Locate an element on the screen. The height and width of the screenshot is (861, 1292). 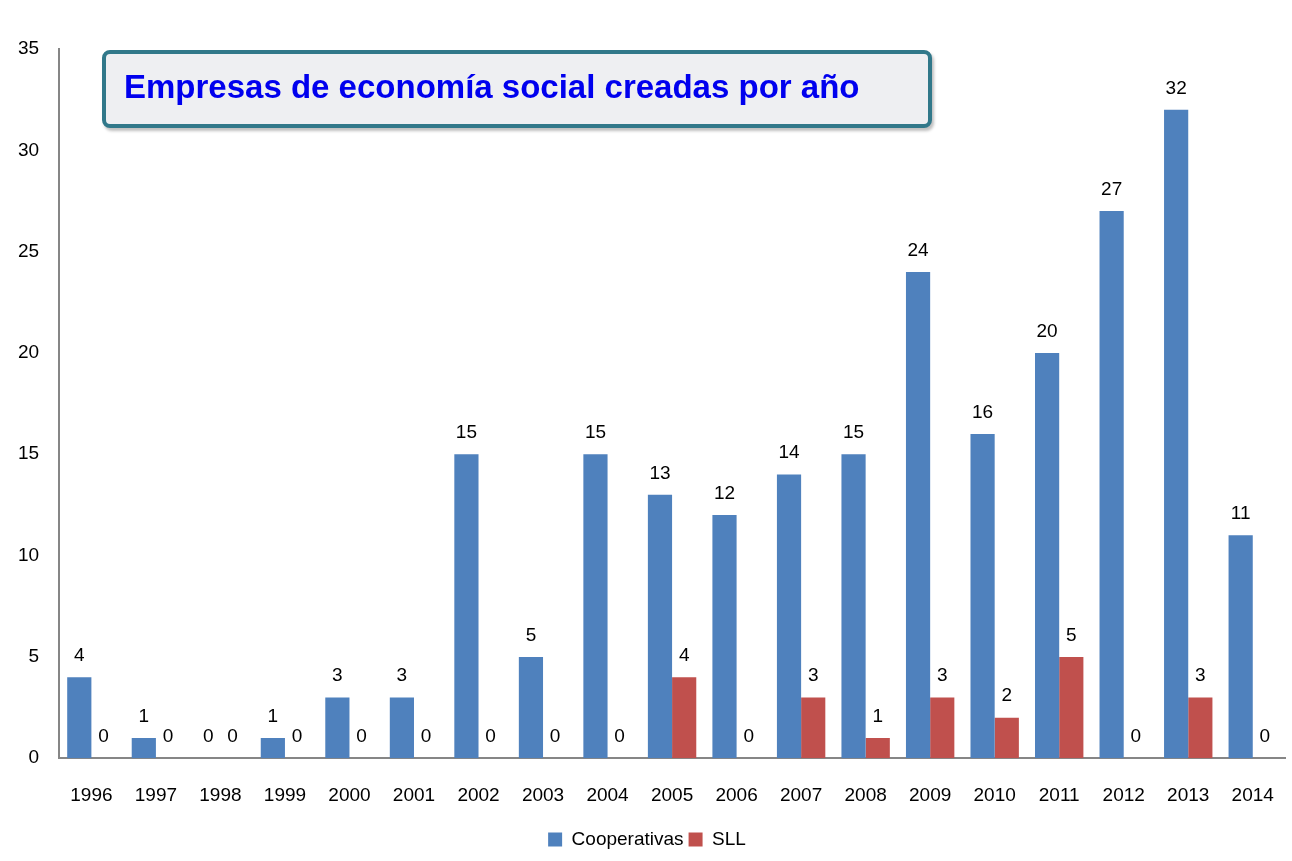
text: Empresas de economía social creadas por año is located at coordinates (492, 87).